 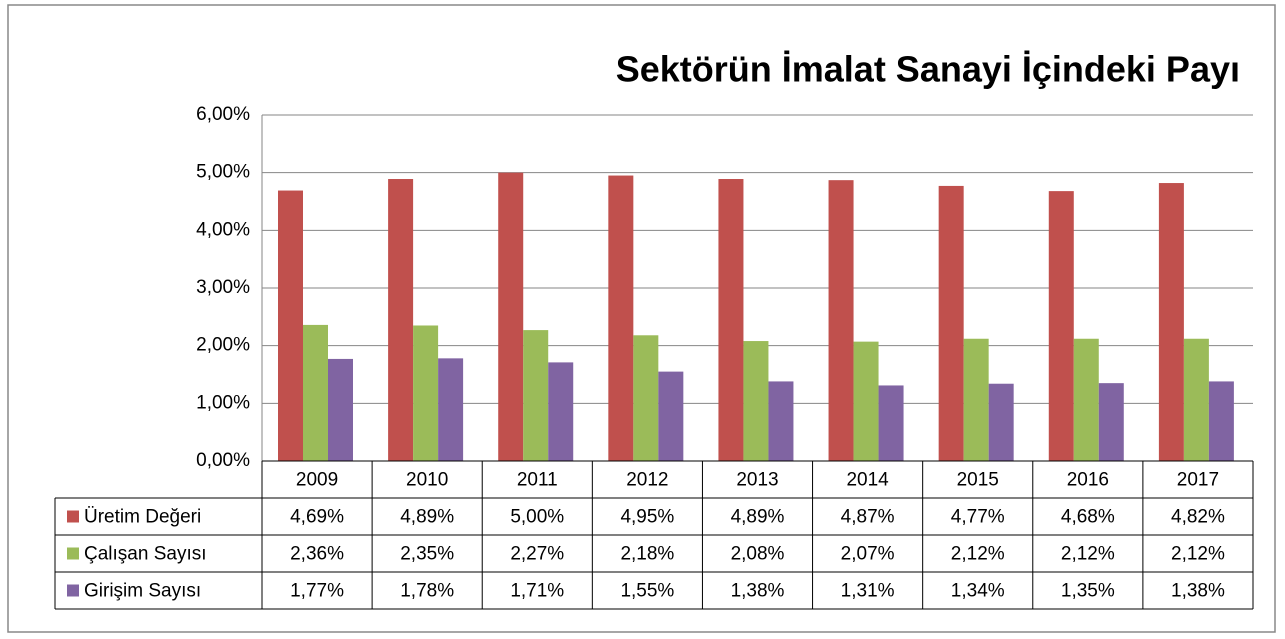 What do you see at coordinates (1088, 591) in the screenshot?
I see `table-cell: 1,35%` at bounding box center [1088, 591].